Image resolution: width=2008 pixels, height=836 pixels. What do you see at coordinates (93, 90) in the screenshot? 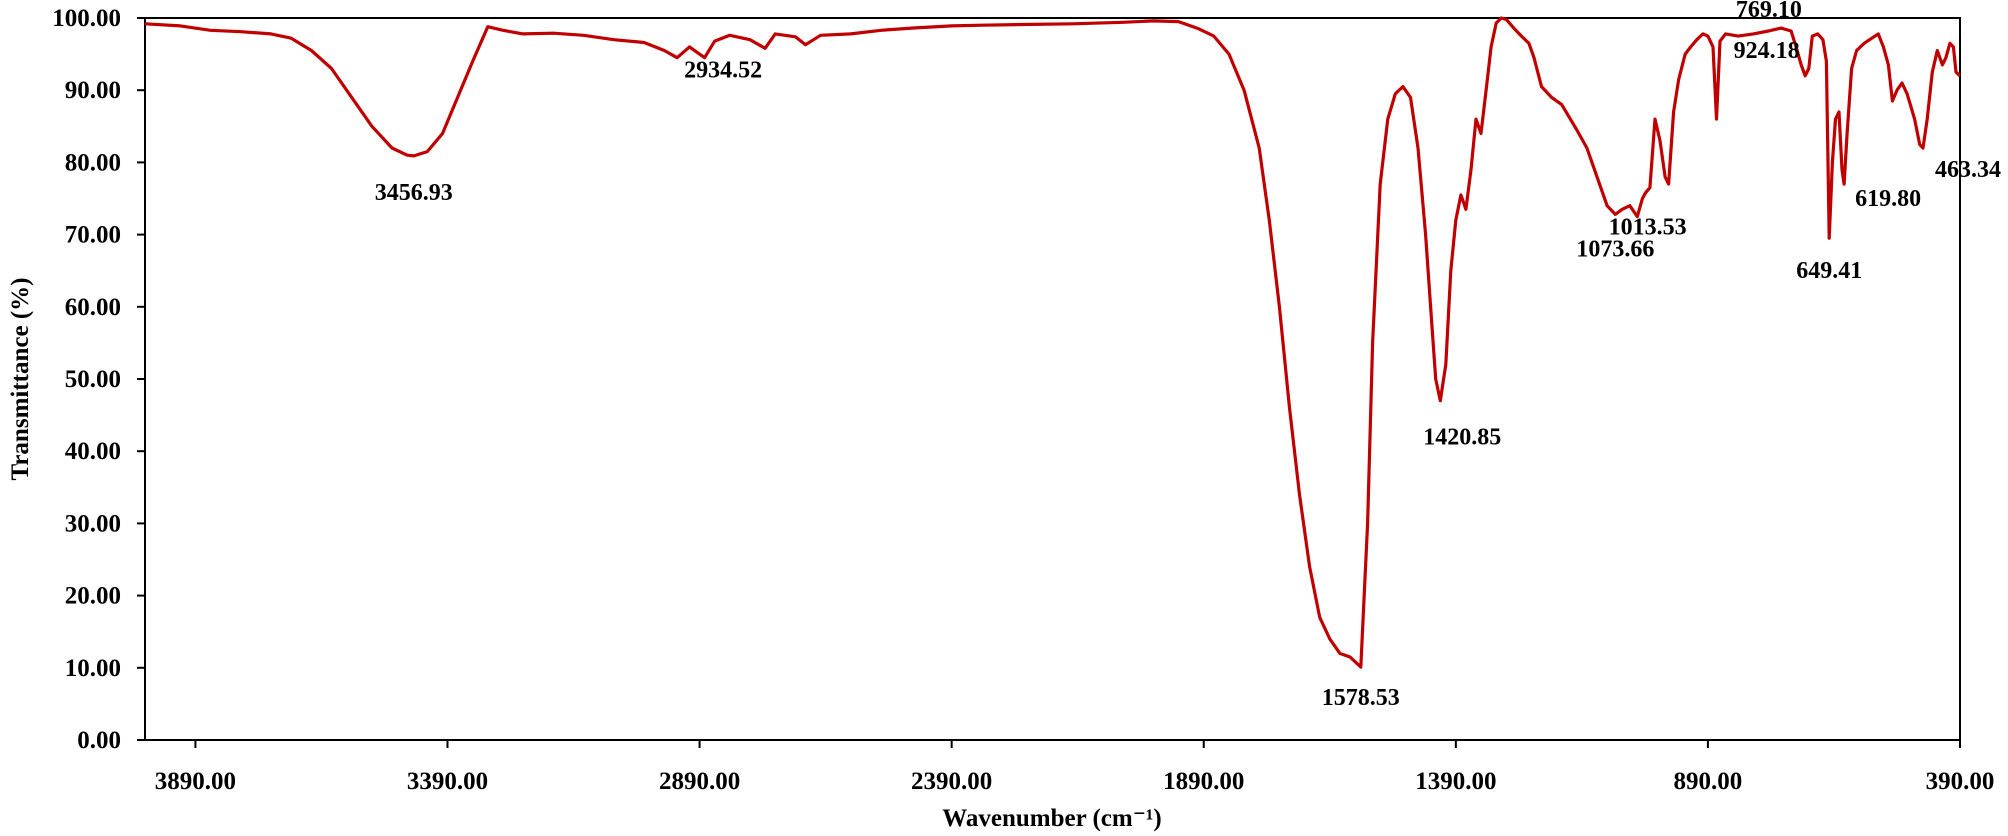
I see `y-tick-label: 90.00` at bounding box center [93, 90].